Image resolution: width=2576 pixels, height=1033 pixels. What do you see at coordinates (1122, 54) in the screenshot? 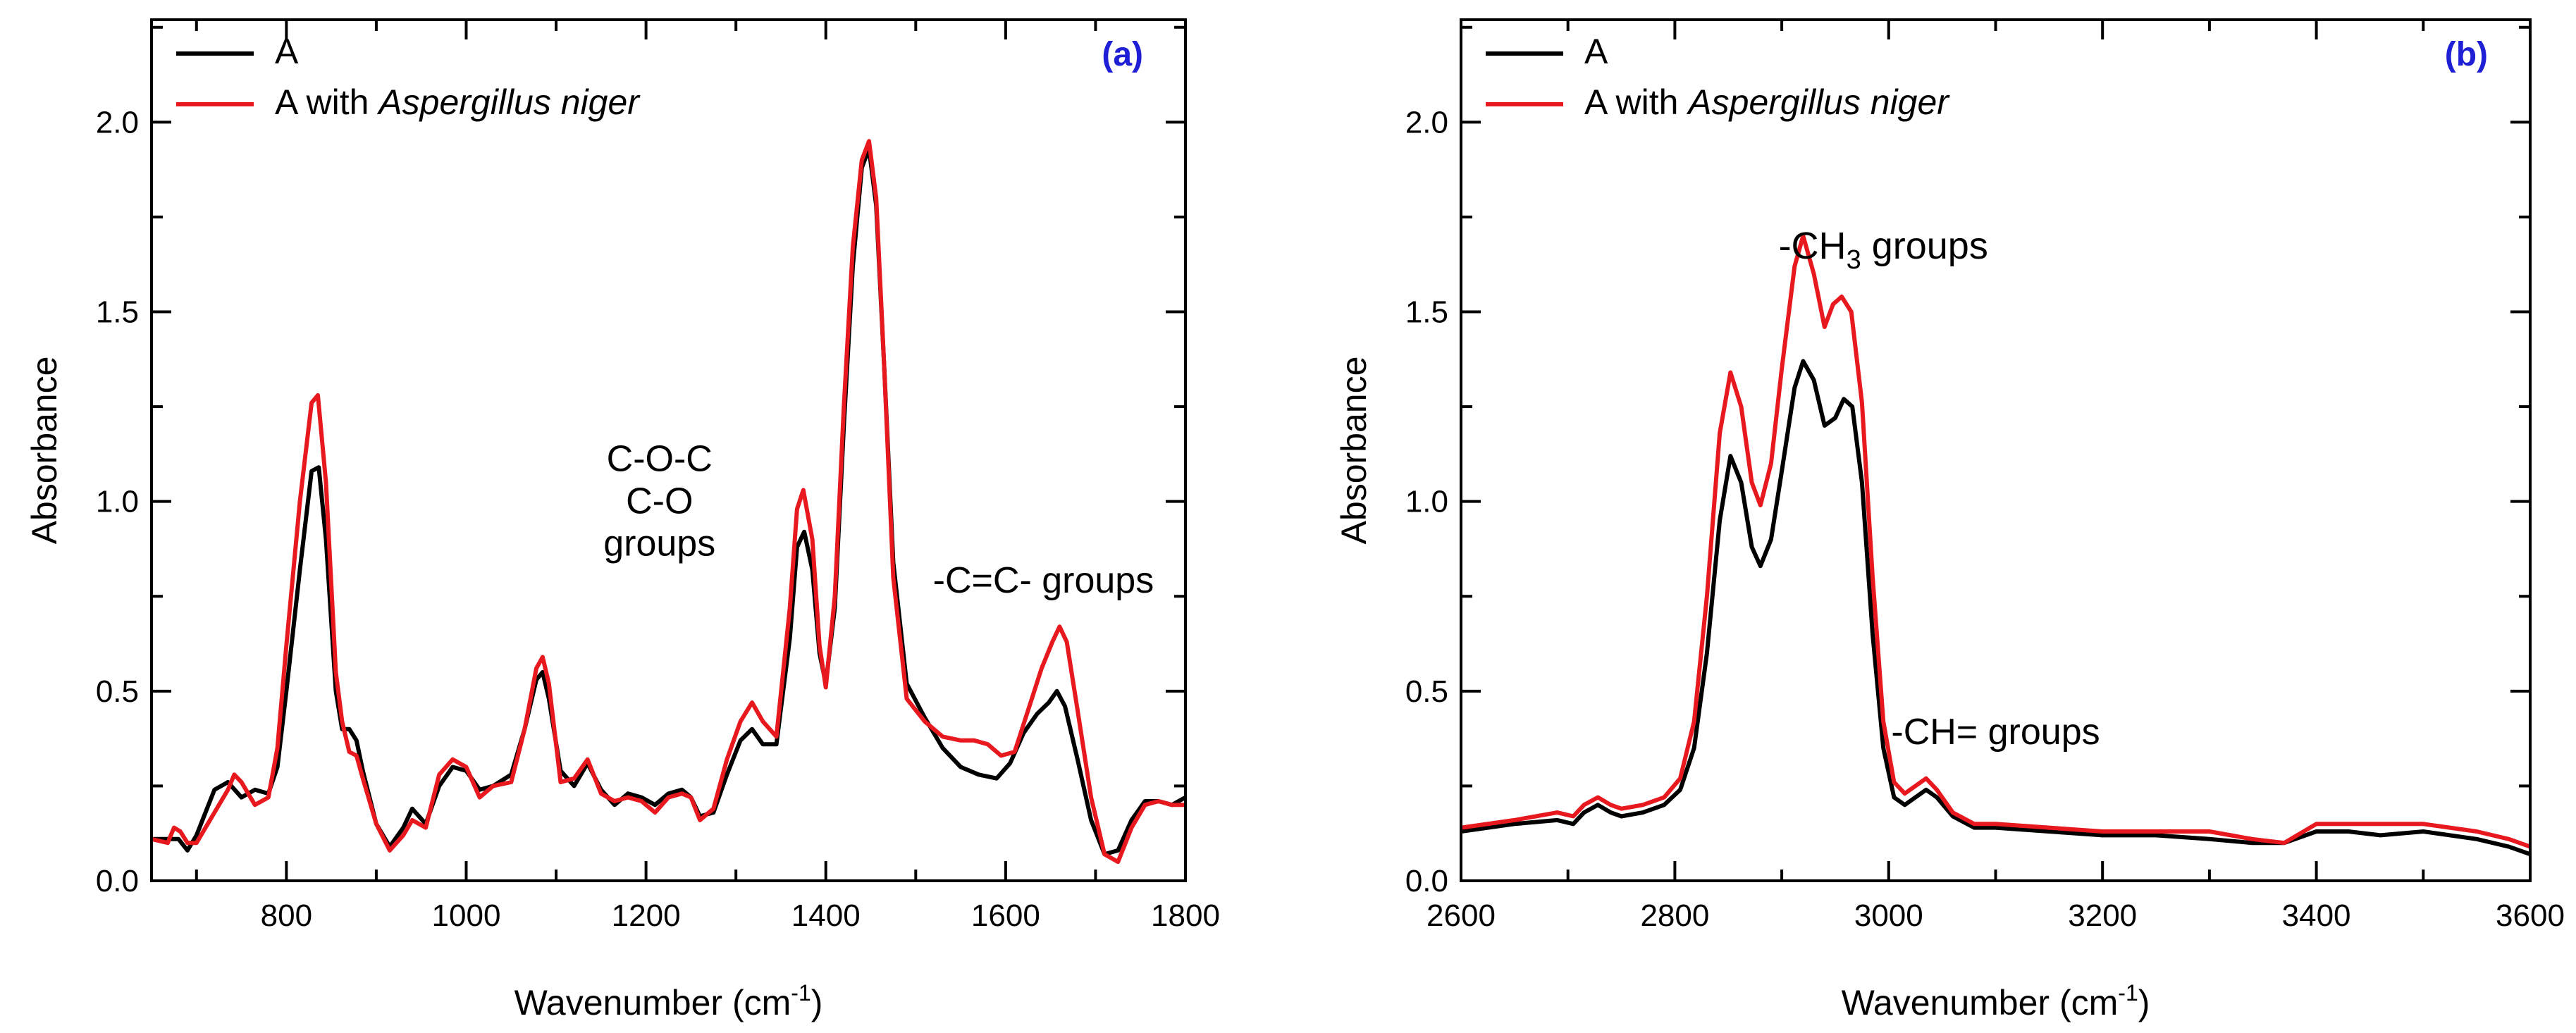
I see `panel-label: (a)` at bounding box center [1122, 54].